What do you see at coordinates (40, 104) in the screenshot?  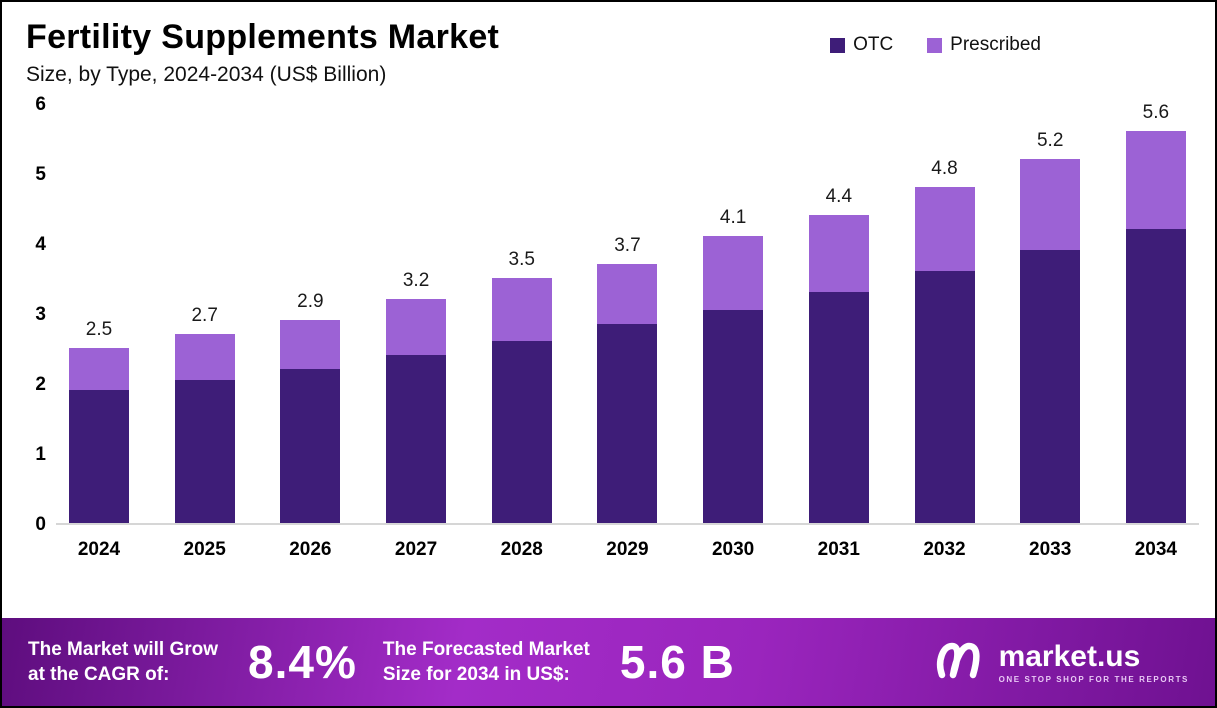 I see `y-axis-label: 6` at bounding box center [40, 104].